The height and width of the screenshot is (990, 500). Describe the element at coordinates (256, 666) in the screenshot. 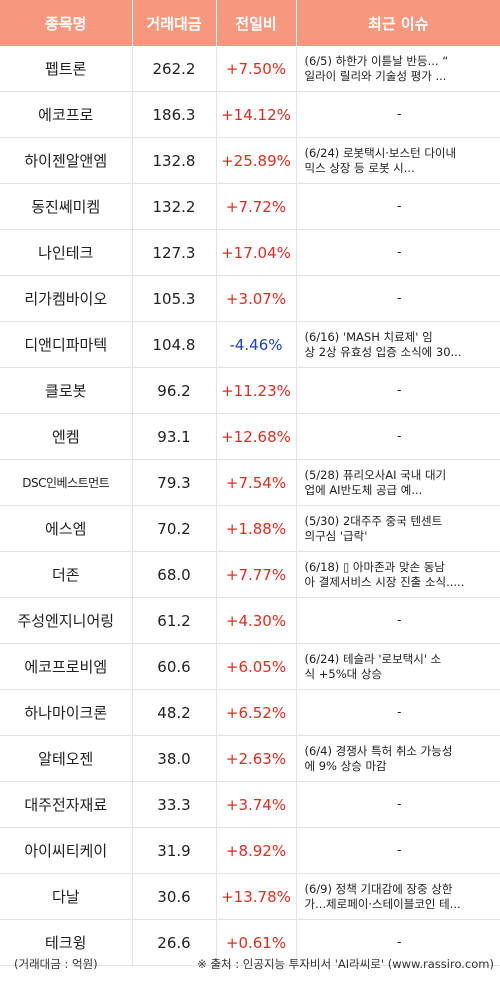

I see `daily-change: +6.05%` at that location.